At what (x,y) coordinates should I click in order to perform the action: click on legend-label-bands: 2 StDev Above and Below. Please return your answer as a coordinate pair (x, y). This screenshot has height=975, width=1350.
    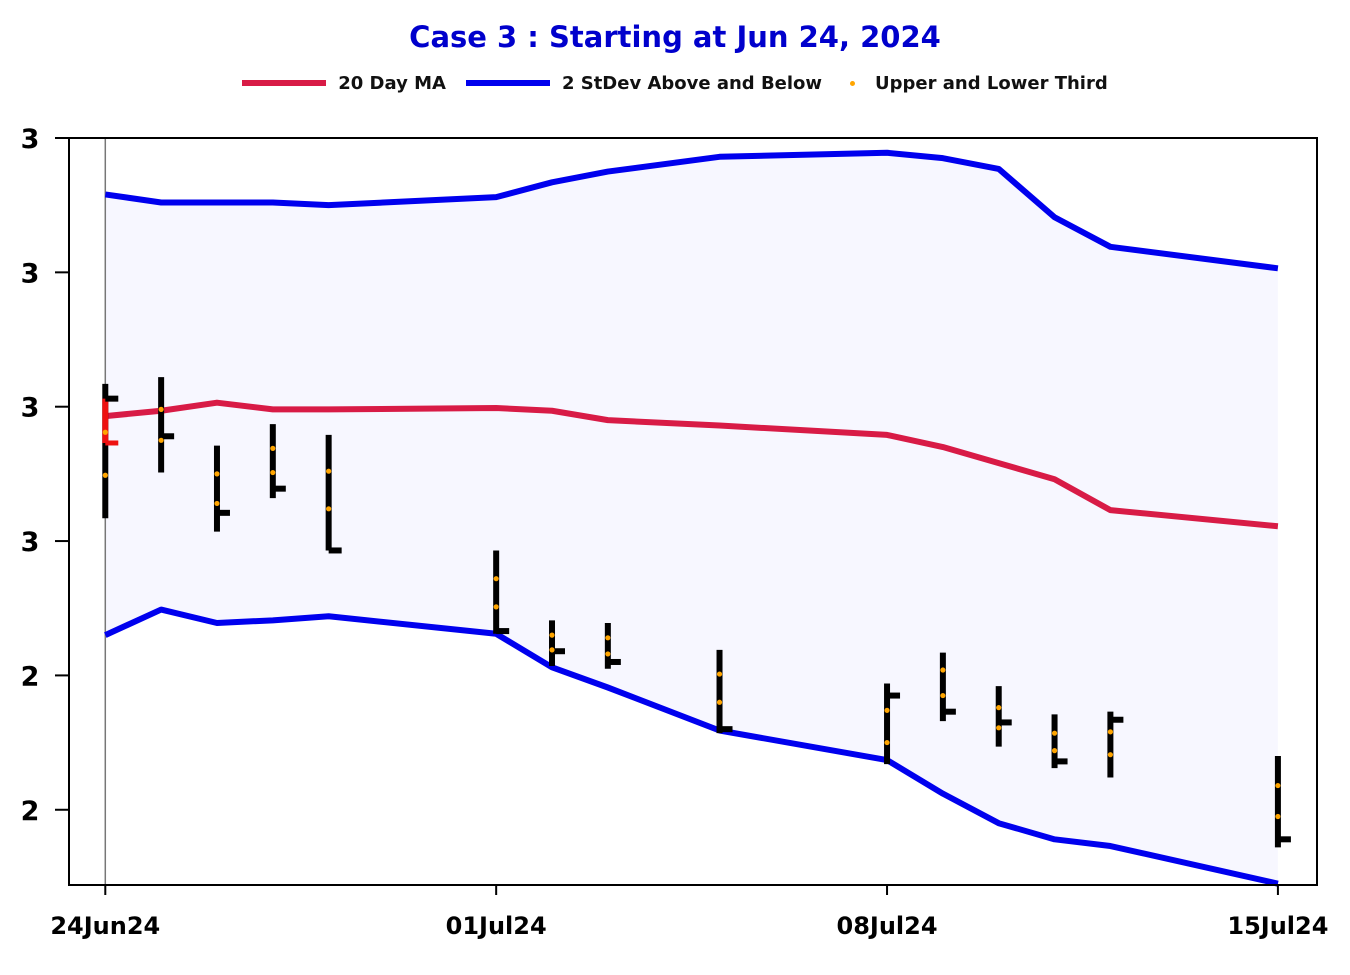
    Looking at the image, I should click on (692, 83).